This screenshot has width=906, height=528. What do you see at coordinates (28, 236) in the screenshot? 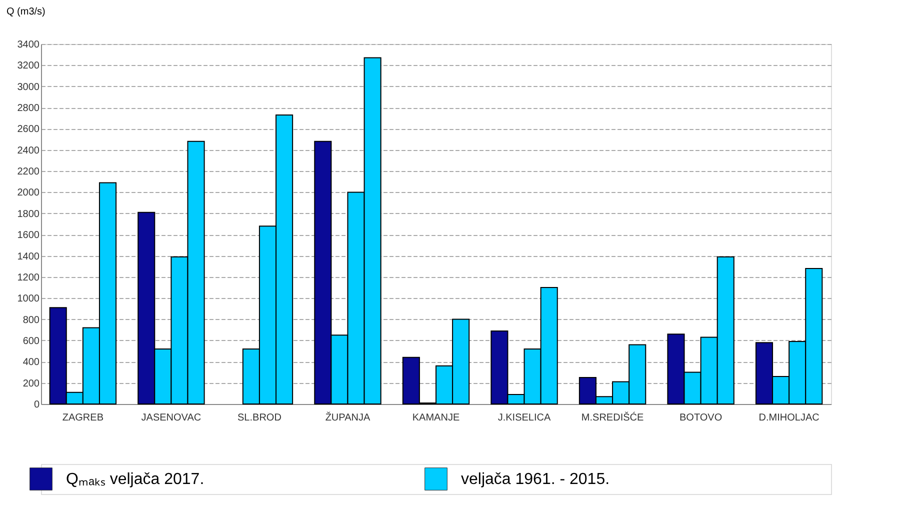
I see `y-tick-label: 1600` at bounding box center [28, 236].